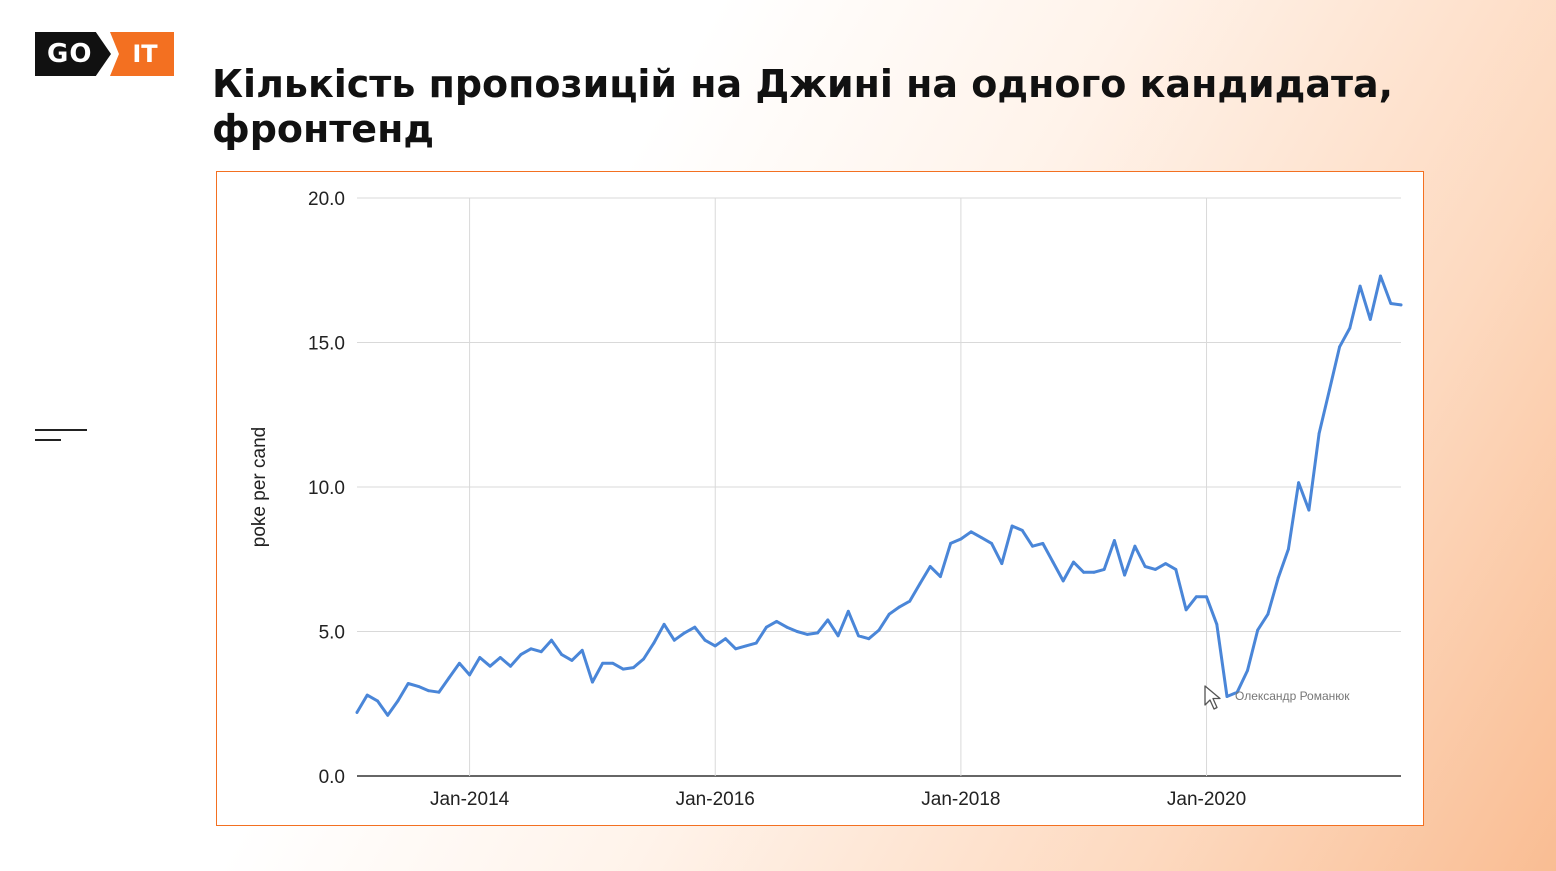  Describe the element at coordinates (73, 54) in the screenshot. I see `logo-go-part: GO` at that location.